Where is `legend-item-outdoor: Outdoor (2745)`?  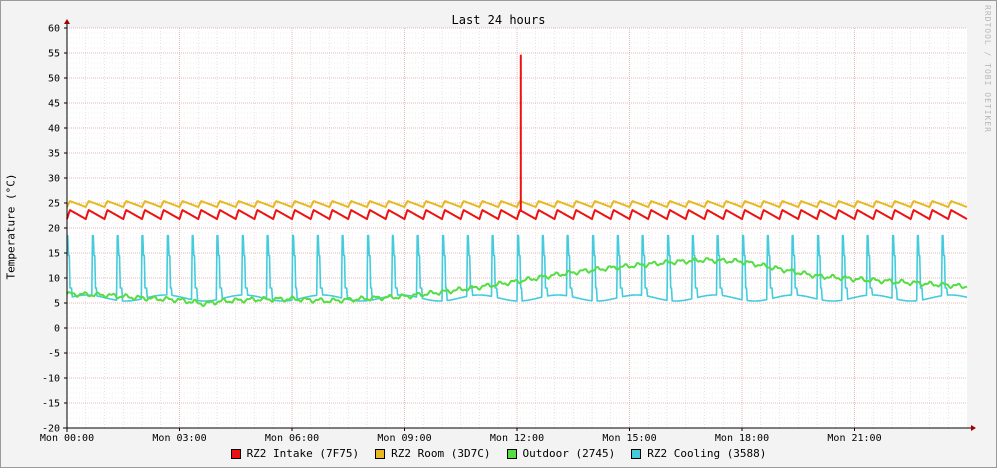
legend-item-outdoor: Outdoor (2745) is located at coordinates (561, 453).